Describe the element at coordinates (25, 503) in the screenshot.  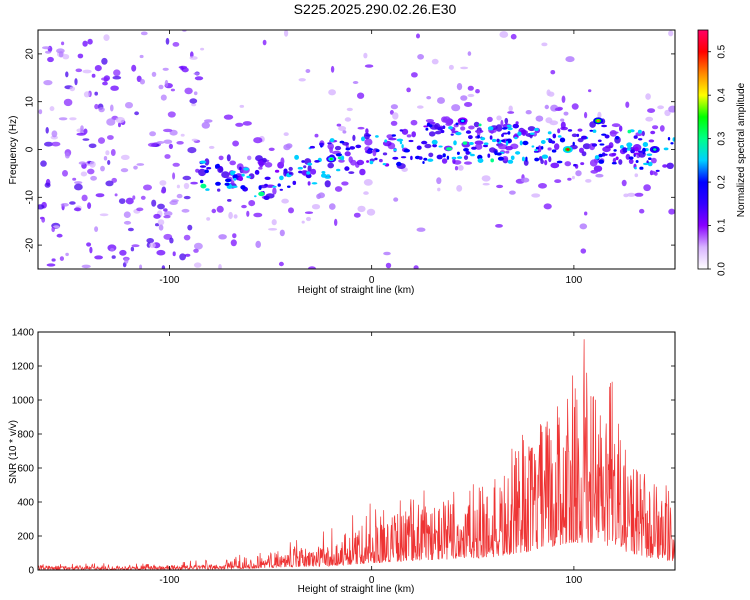
I see `y-tick-label: 400` at that location.